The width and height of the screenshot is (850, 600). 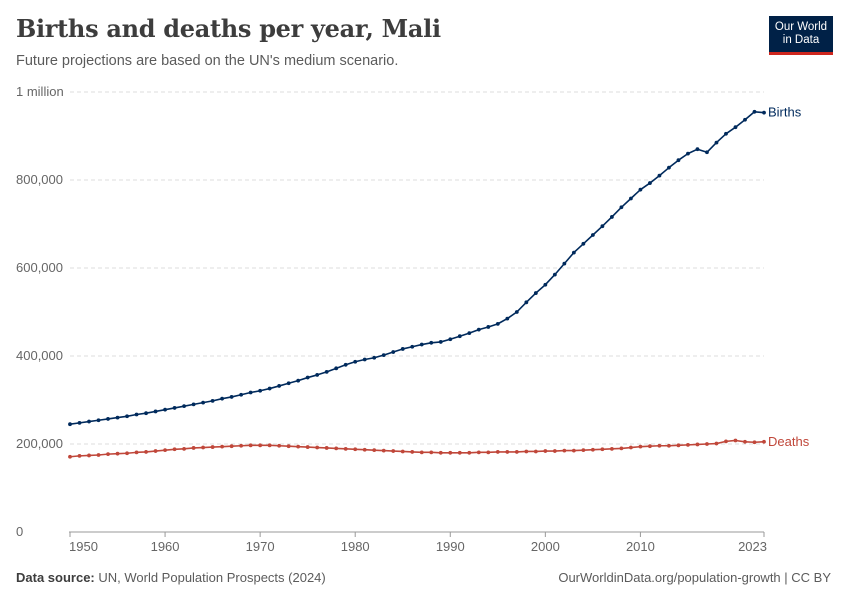 What do you see at coordinates (40, 91) in the screenshot?
I see `y-tick-label: 1 million` at bounding box center [40, 91].